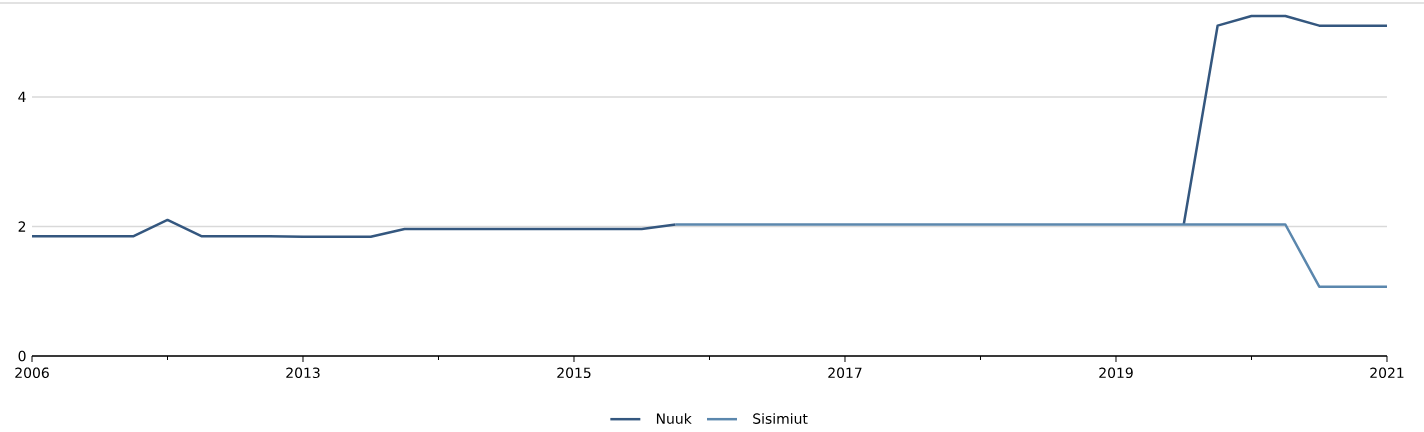 This screenshot has width=1424, height=432. I want to click on legend-label: Sisimiut, so click(780, 418).